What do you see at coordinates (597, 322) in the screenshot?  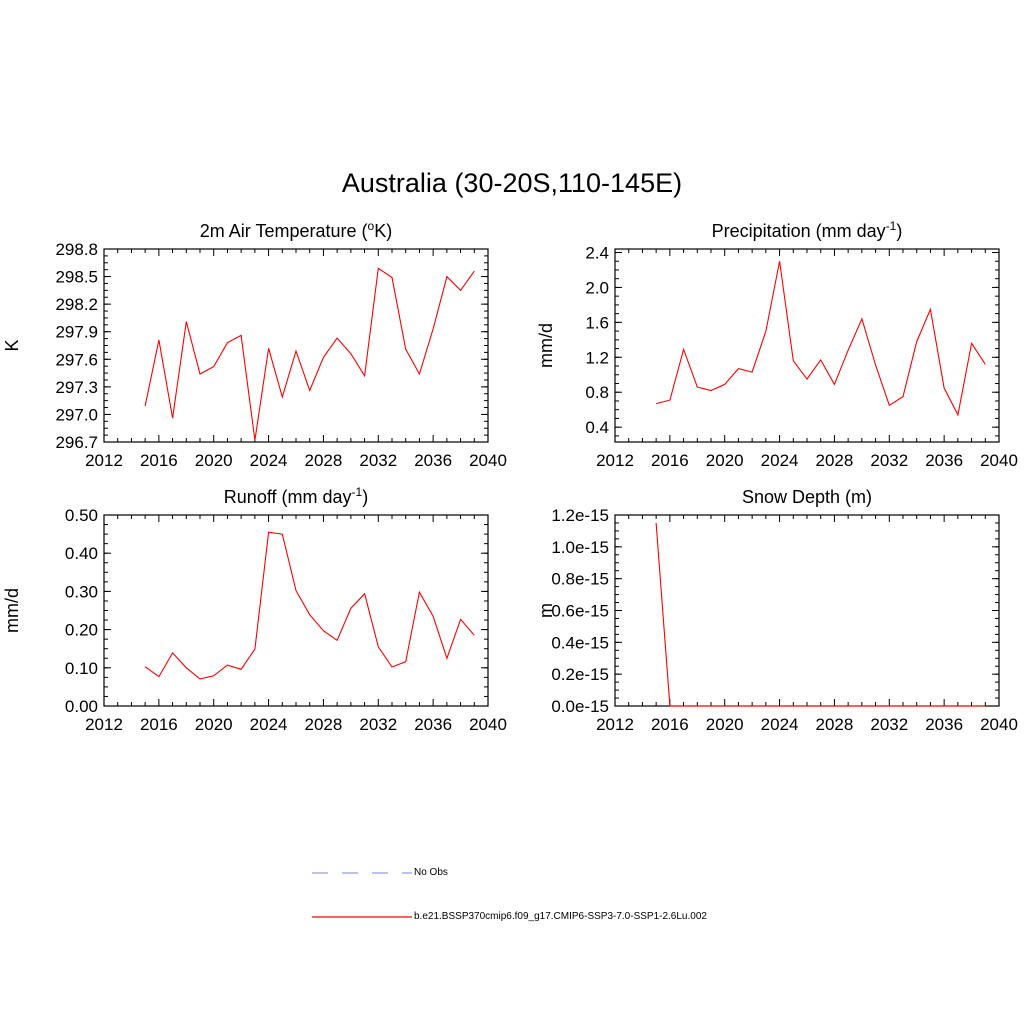 I see `y-tick-label: 1.6` at bounding box center [597, 322].